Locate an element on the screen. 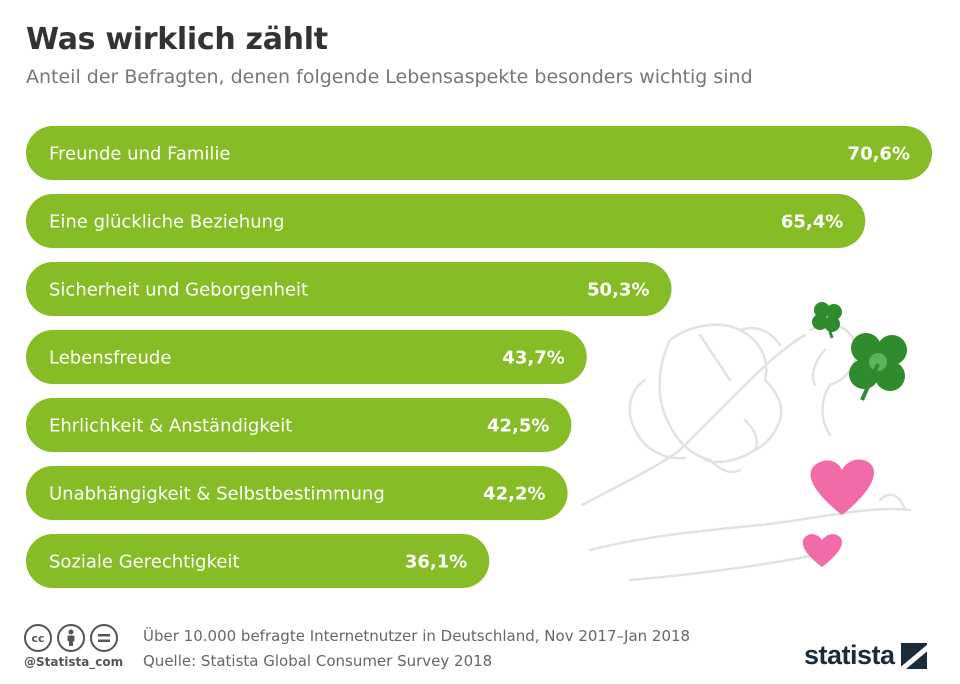 The width and height of the screenshot is (960, 684). statista-logo-icon is located at coordinates (913, 655).